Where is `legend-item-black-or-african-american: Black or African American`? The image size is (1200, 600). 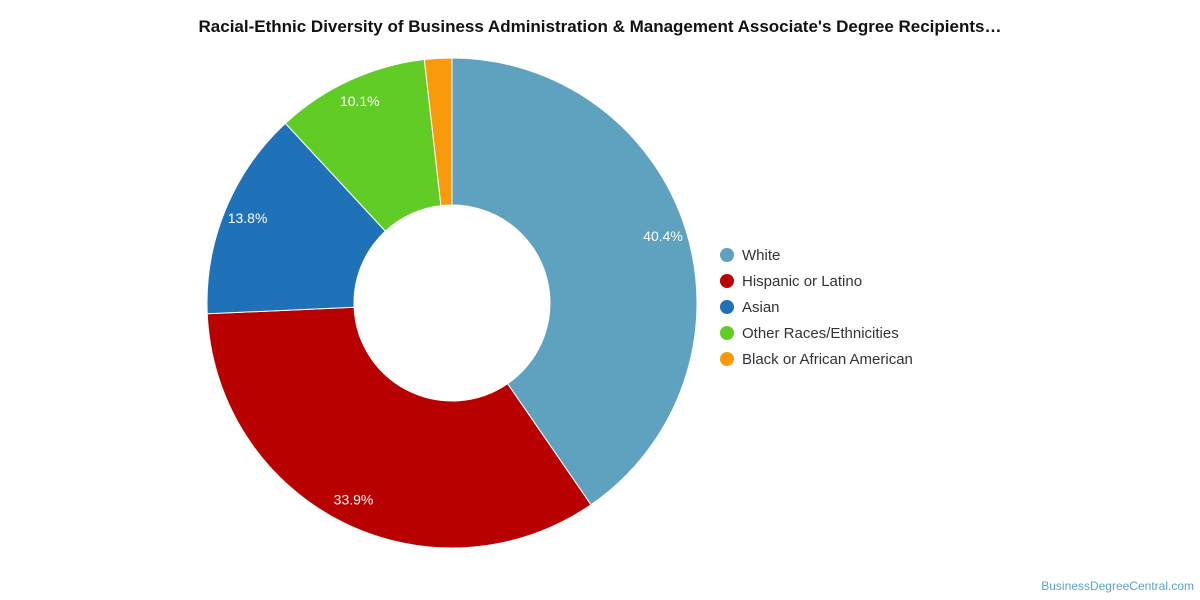 legend-item-black-or-african-american: Black or African American is located at coordinates (816, 359).